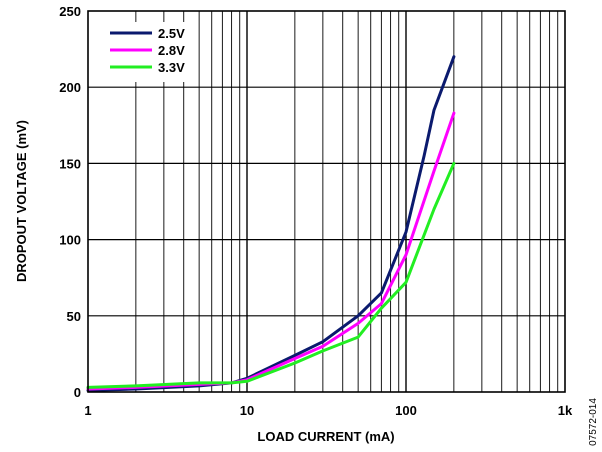 The width and height of the screenshot is (602, 452). I want to click on y-tick-label: 100, so click(70, 240).